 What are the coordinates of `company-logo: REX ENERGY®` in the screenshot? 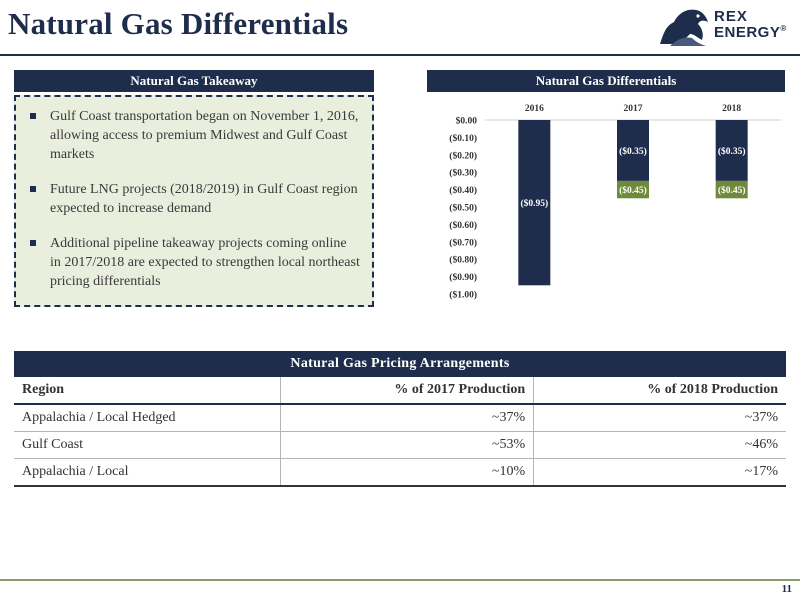 It's located at (726, 27).